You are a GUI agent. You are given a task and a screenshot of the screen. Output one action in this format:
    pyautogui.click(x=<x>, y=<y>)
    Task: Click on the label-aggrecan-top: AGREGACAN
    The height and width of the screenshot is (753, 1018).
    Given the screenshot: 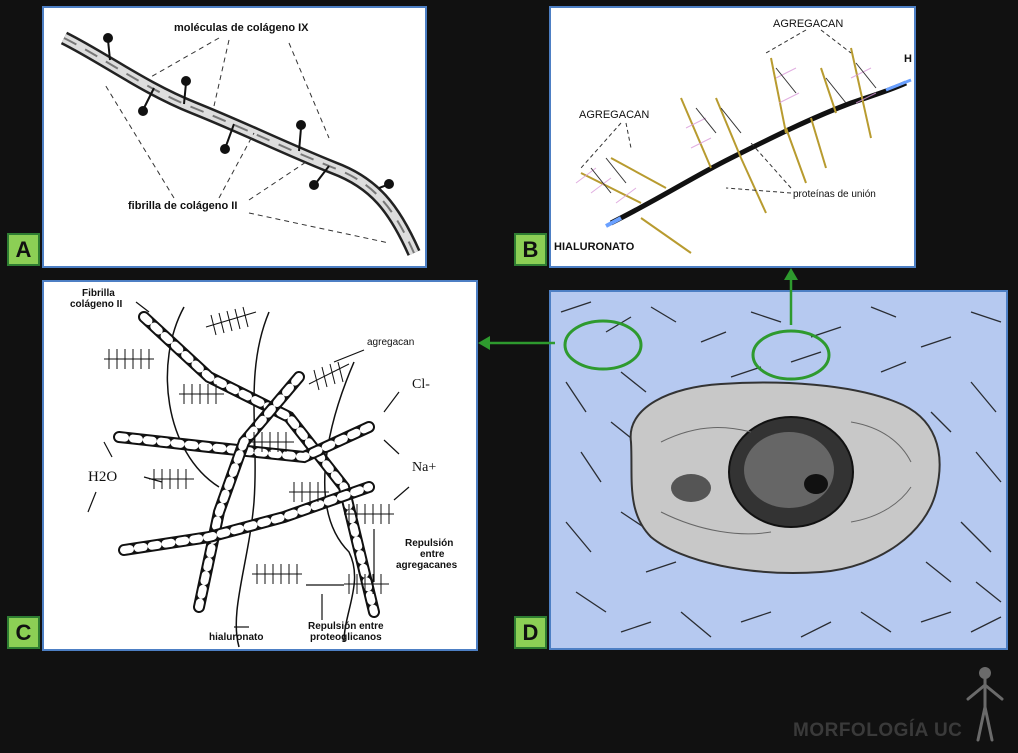 What is the action you would take?
    pyautogui.click(x=808, y=24)
    